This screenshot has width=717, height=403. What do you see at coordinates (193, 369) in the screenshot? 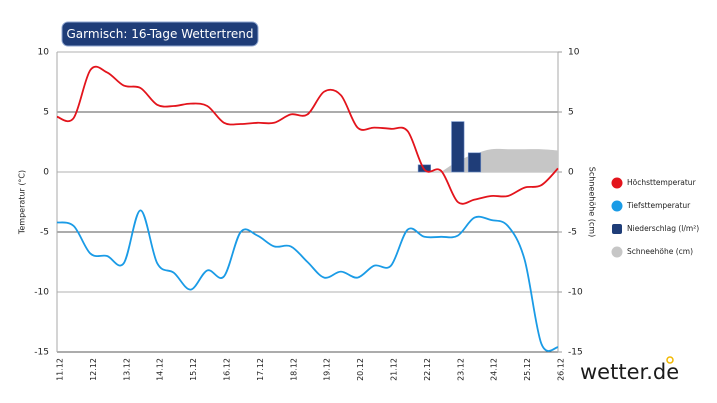
I see `x-tick-label: 15.12` at bounding box center [193, 369].